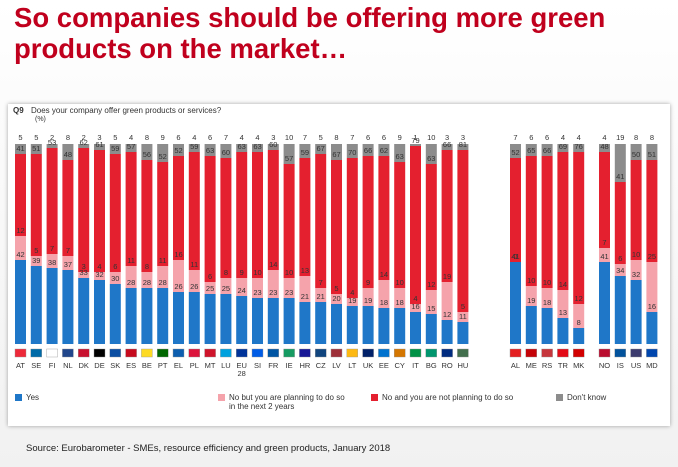  I want to click on value-label-dont-know: 9, so click(163, 137).